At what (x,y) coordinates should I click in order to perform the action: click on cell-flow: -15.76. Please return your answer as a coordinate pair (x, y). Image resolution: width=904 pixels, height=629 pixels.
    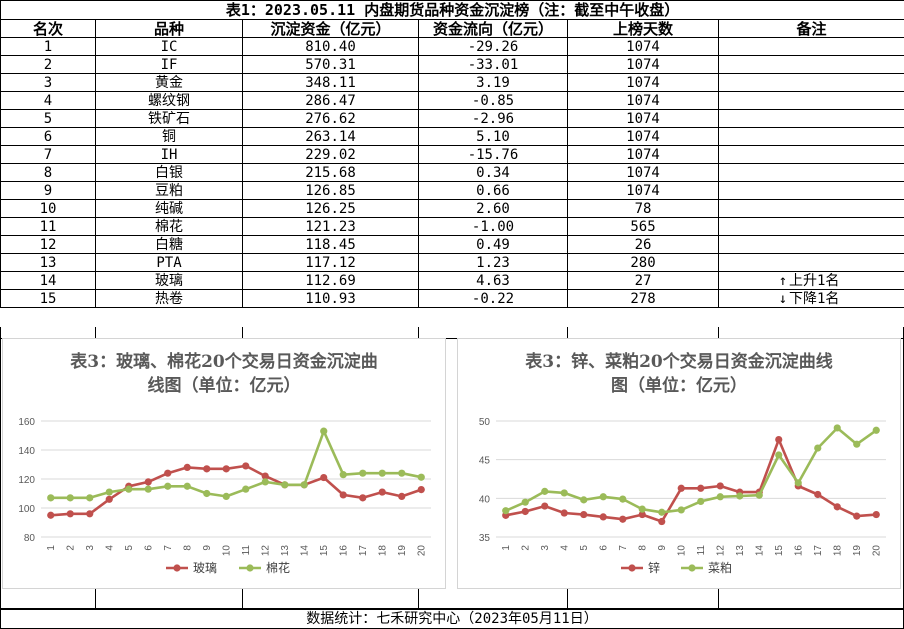
    Looking at the image, I should click on (493, 154).